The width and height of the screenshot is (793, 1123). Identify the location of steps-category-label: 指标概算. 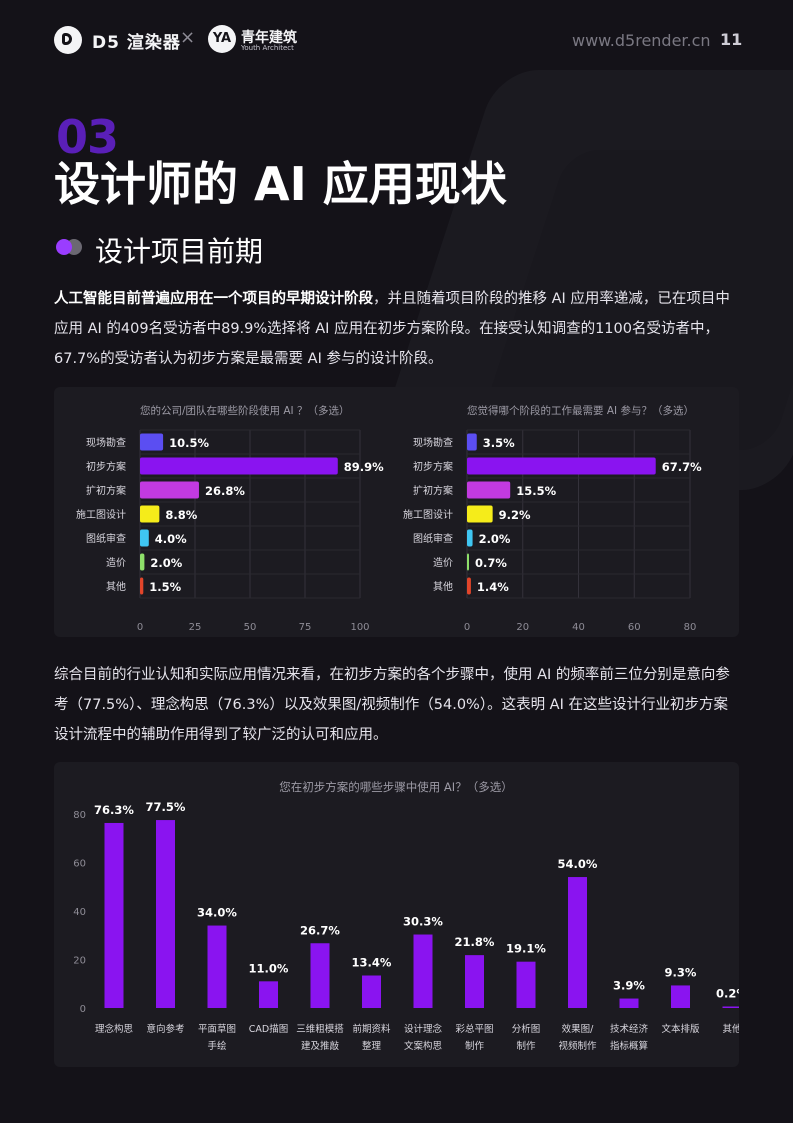
(629, 1046).